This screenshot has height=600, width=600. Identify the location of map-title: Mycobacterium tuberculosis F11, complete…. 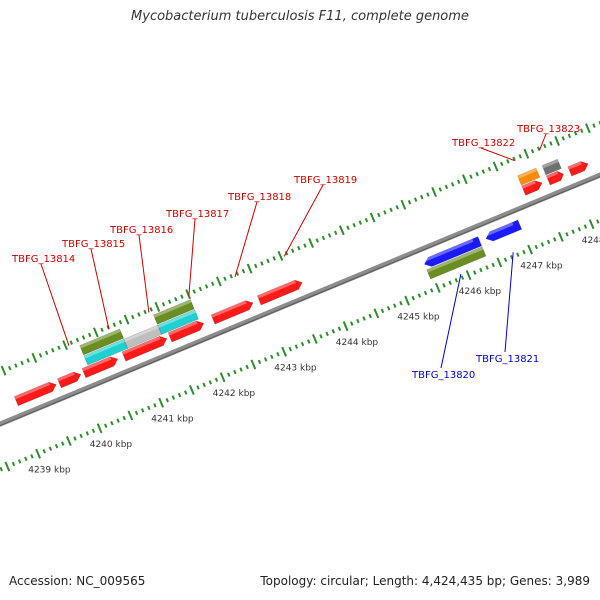
(300, 16).